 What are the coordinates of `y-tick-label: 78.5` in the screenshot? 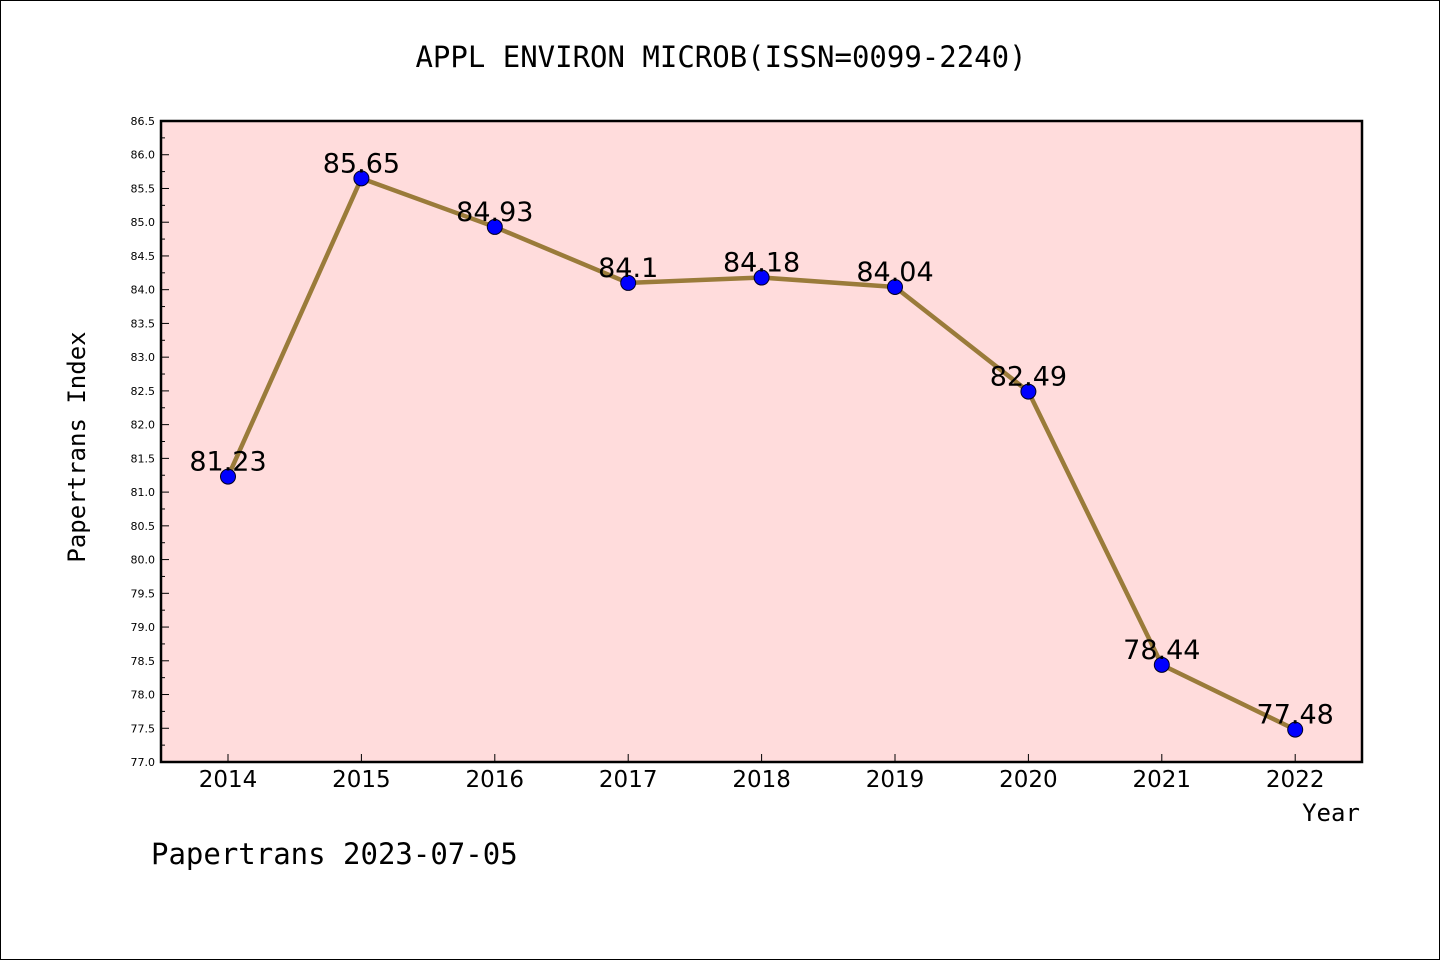 It's located at (143, 661).